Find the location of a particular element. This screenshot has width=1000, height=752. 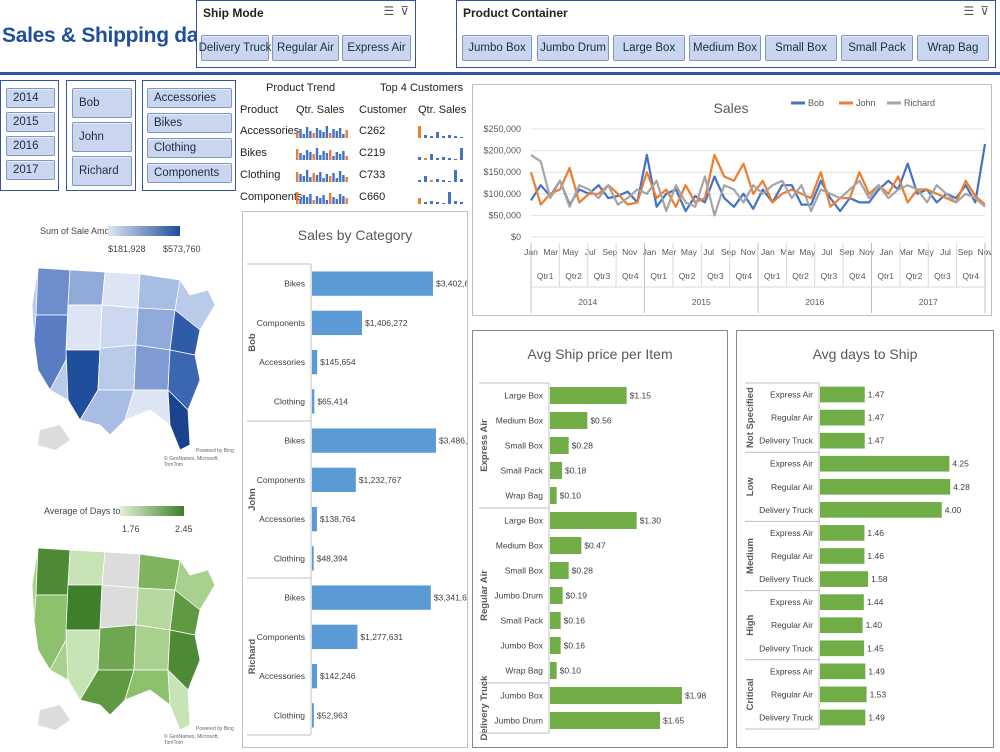

chart-title: Avg days to Ship is located at coordinates (865, 354).